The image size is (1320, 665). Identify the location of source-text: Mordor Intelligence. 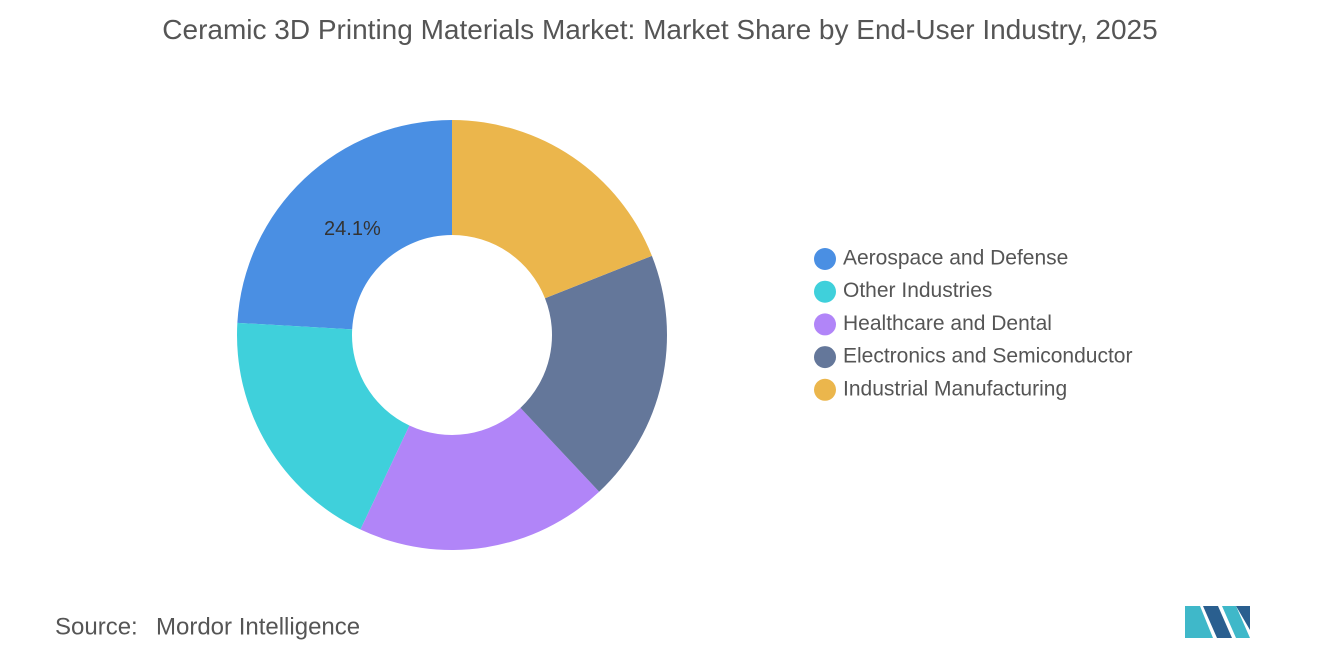
(258, 626).